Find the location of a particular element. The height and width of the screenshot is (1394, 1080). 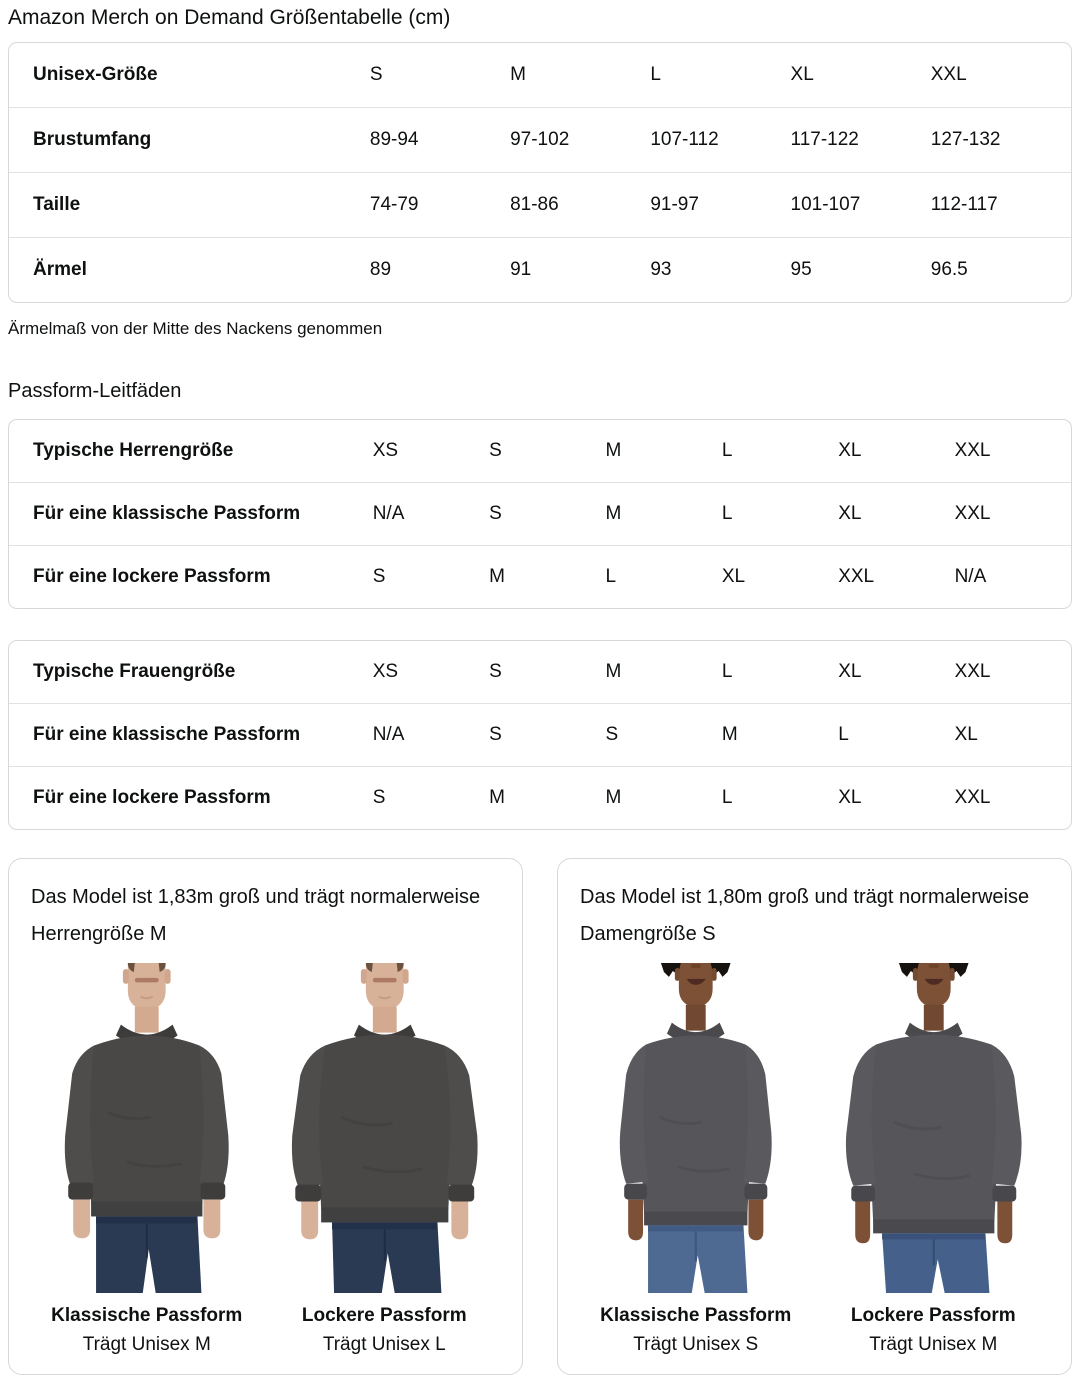

table-cell: 117-122 is located at coordinates (860, 139).